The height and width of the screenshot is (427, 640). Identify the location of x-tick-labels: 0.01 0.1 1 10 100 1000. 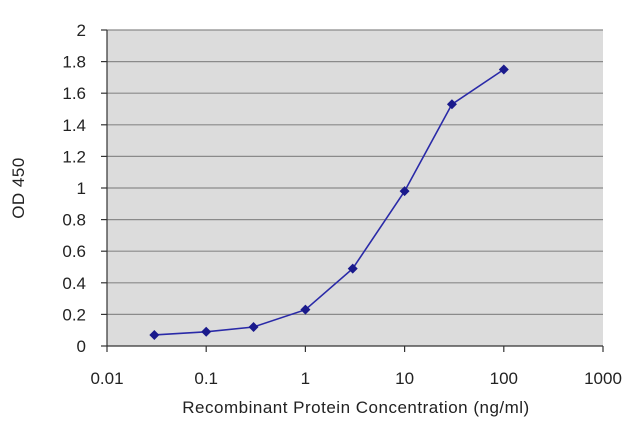
(355, 378).